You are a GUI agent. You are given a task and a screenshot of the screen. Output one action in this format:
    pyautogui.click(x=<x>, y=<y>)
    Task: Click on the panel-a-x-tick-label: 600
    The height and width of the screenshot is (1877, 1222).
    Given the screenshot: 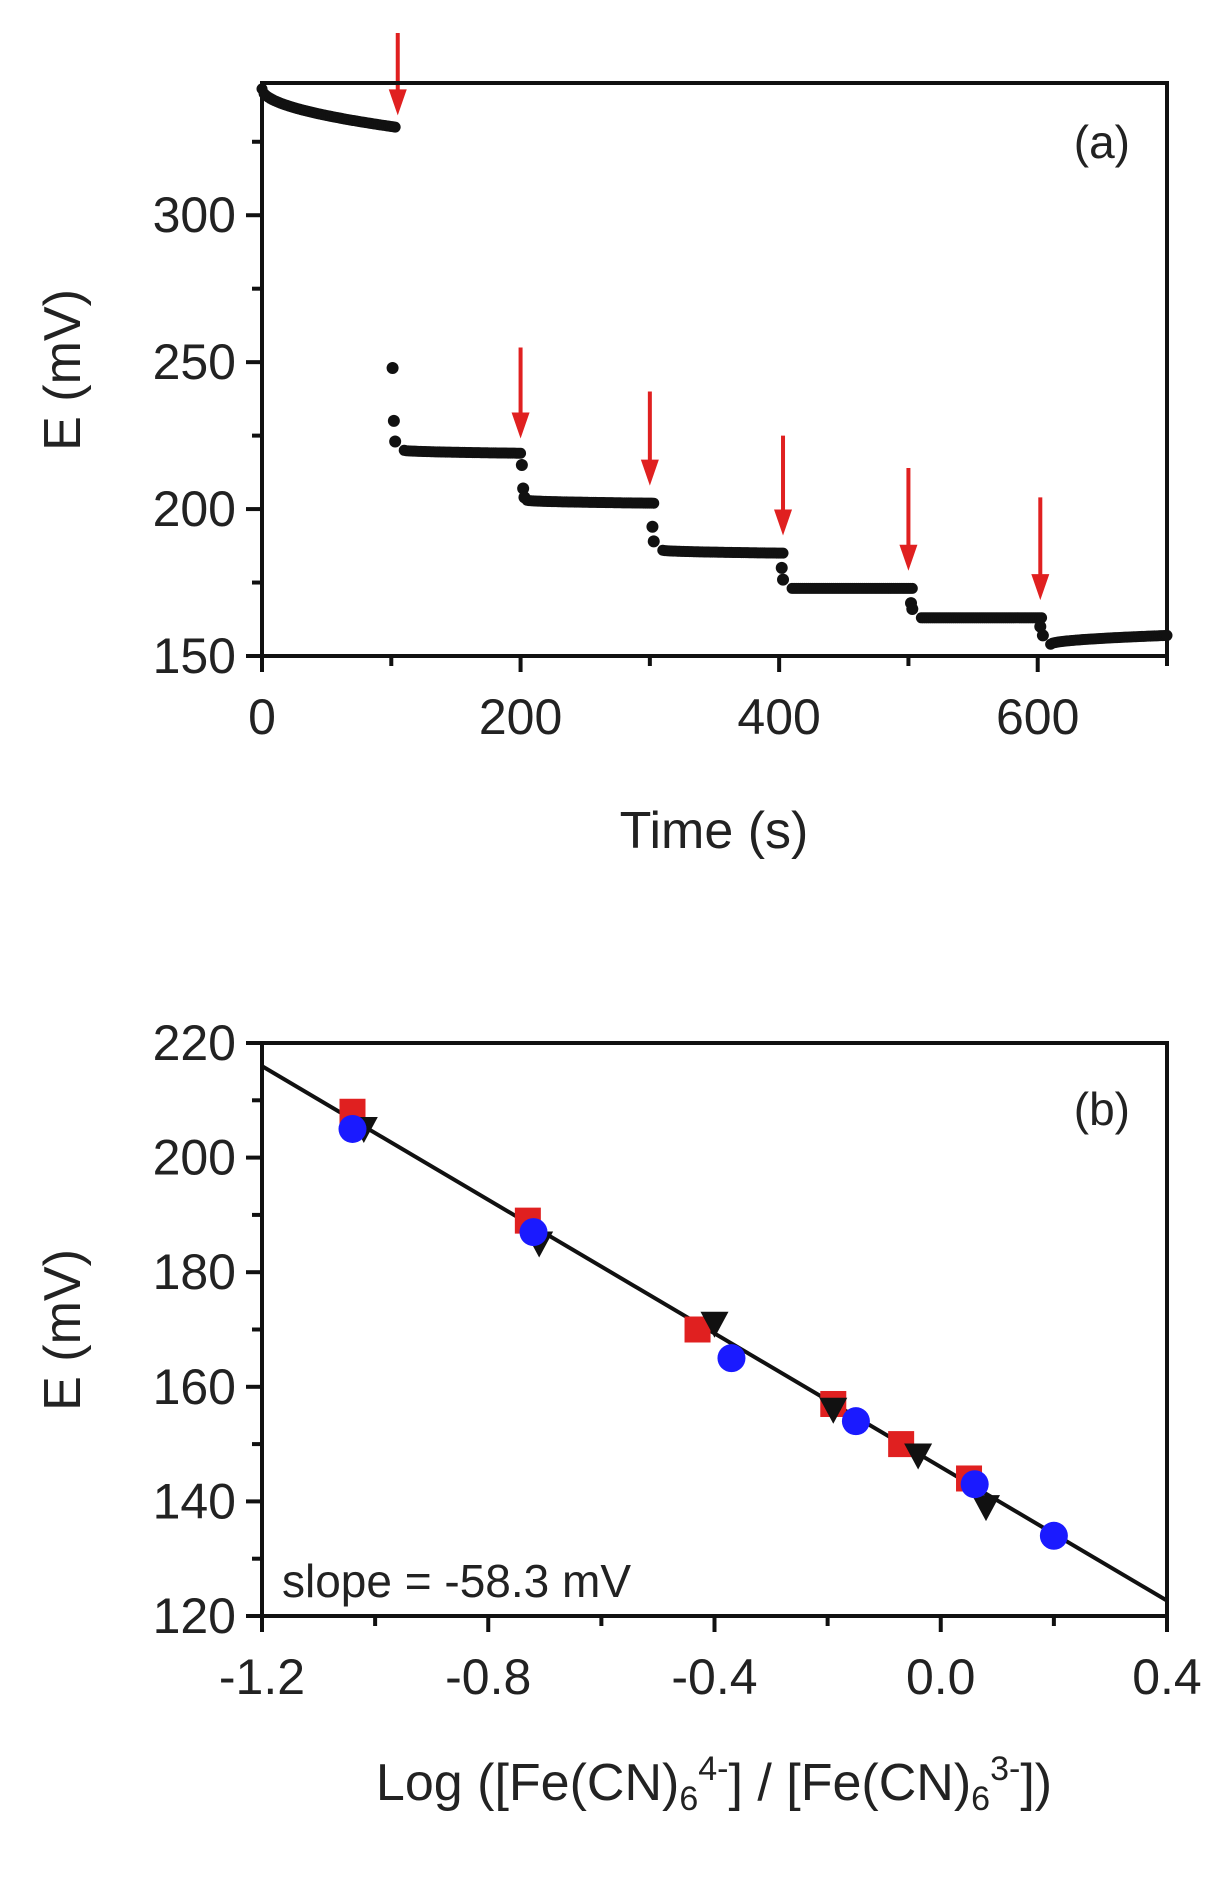 What is the action you would take?
    pyautogui.click(x=1037, y=717)
    